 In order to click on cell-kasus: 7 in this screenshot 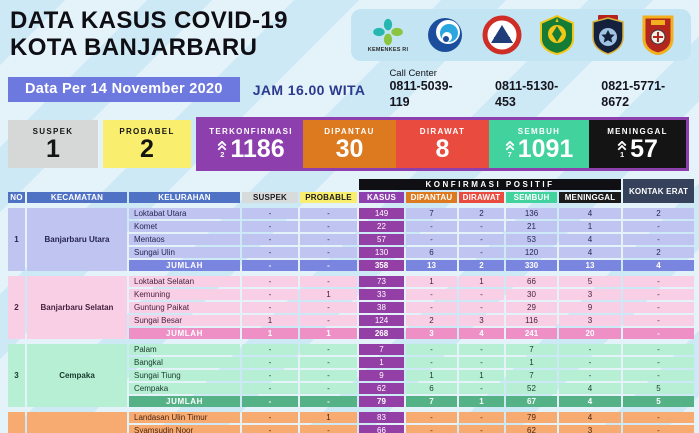, I will do `click(381, 350)`.